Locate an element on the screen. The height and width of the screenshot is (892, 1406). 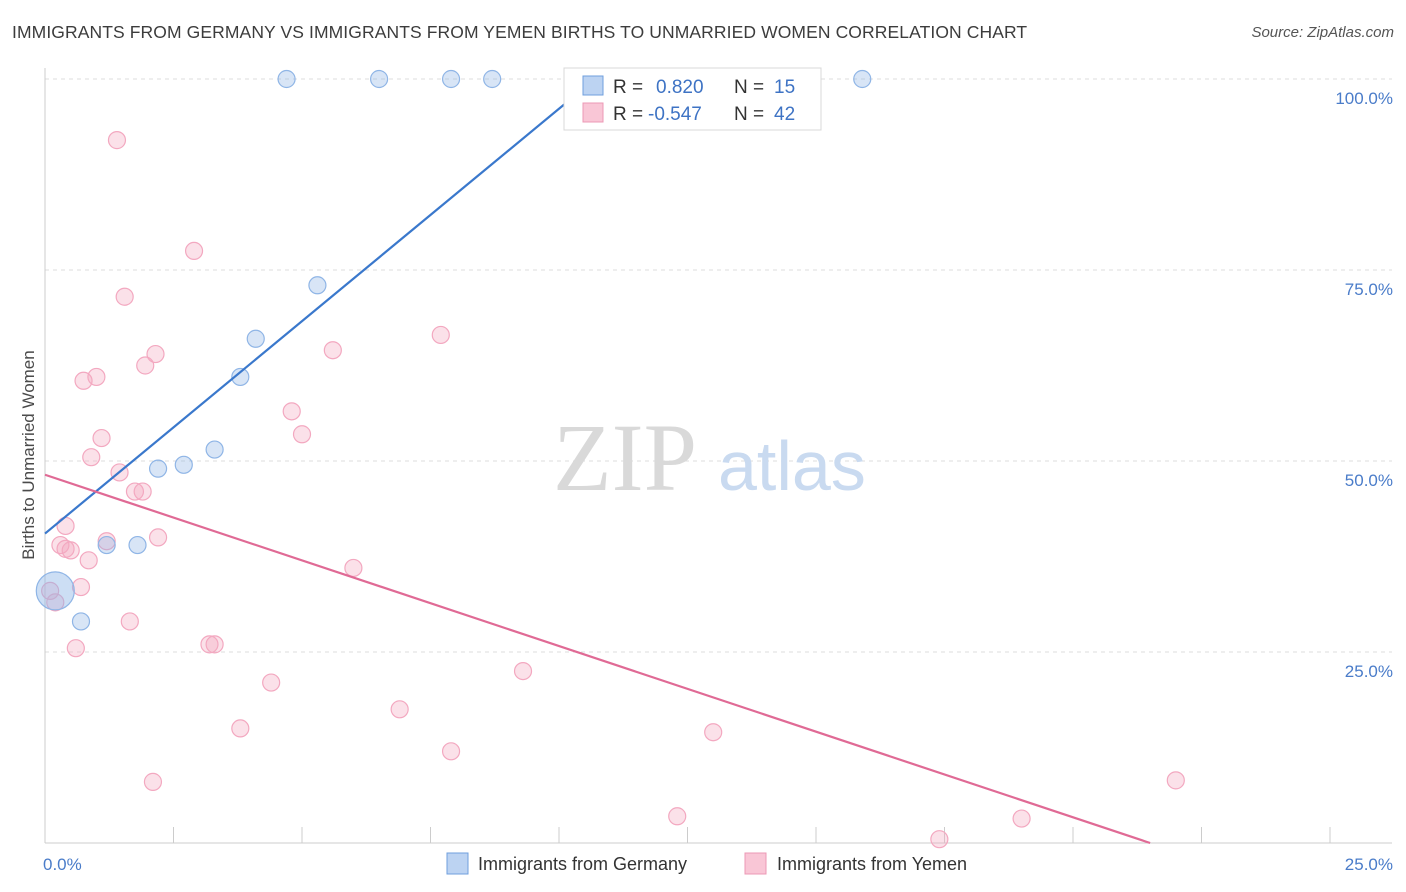
watermark-atlas: atlas is located at coordinates (792, 466).